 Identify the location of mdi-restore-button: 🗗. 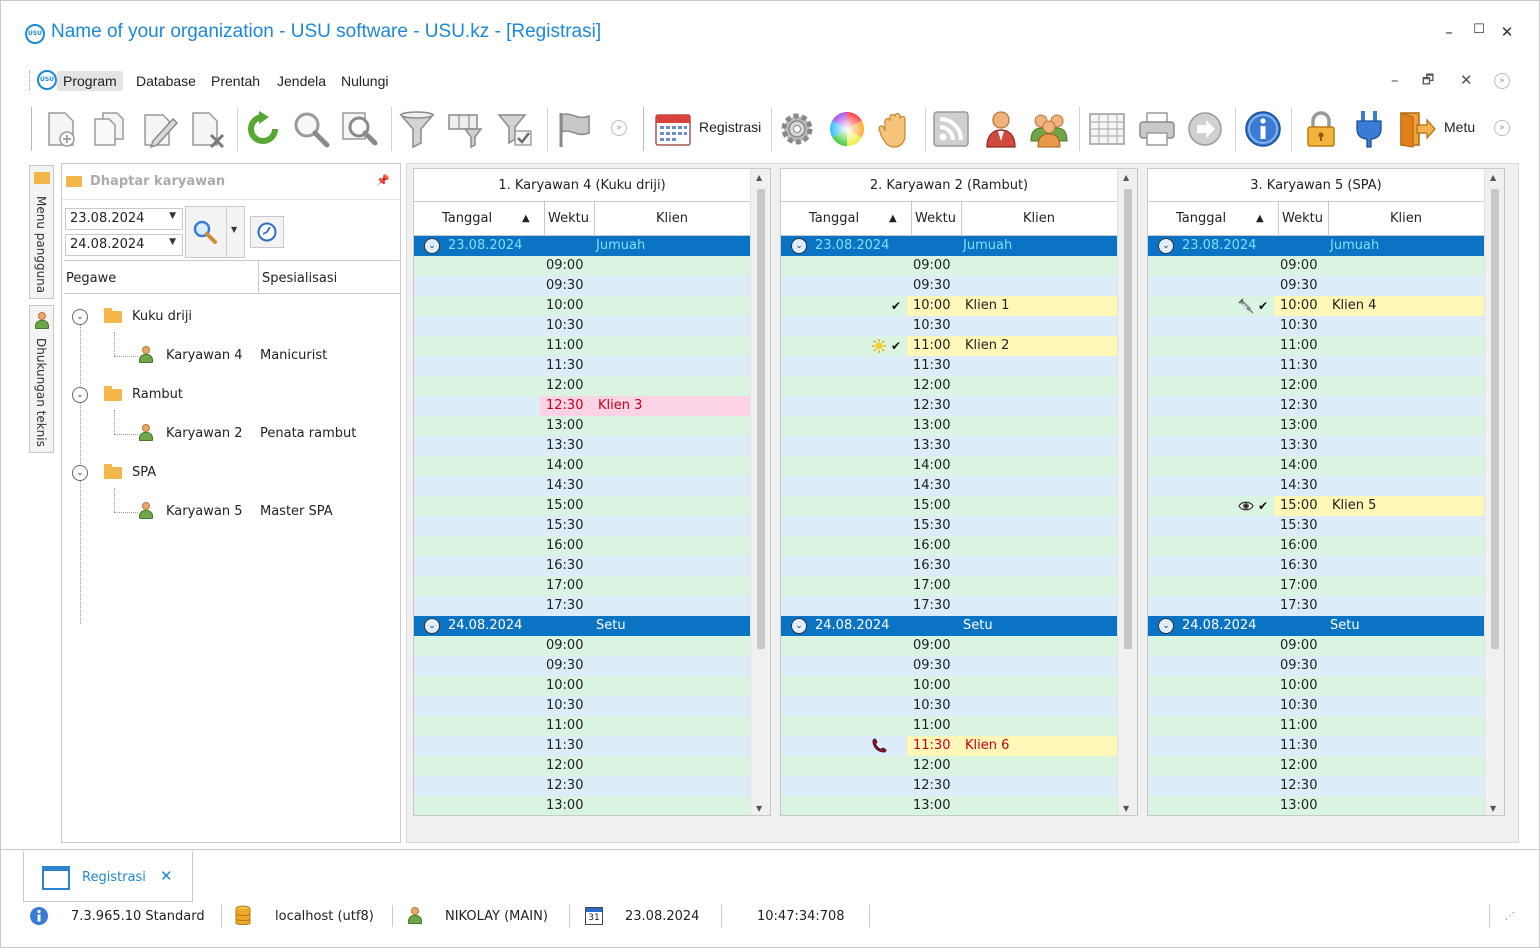
(1428, 80).